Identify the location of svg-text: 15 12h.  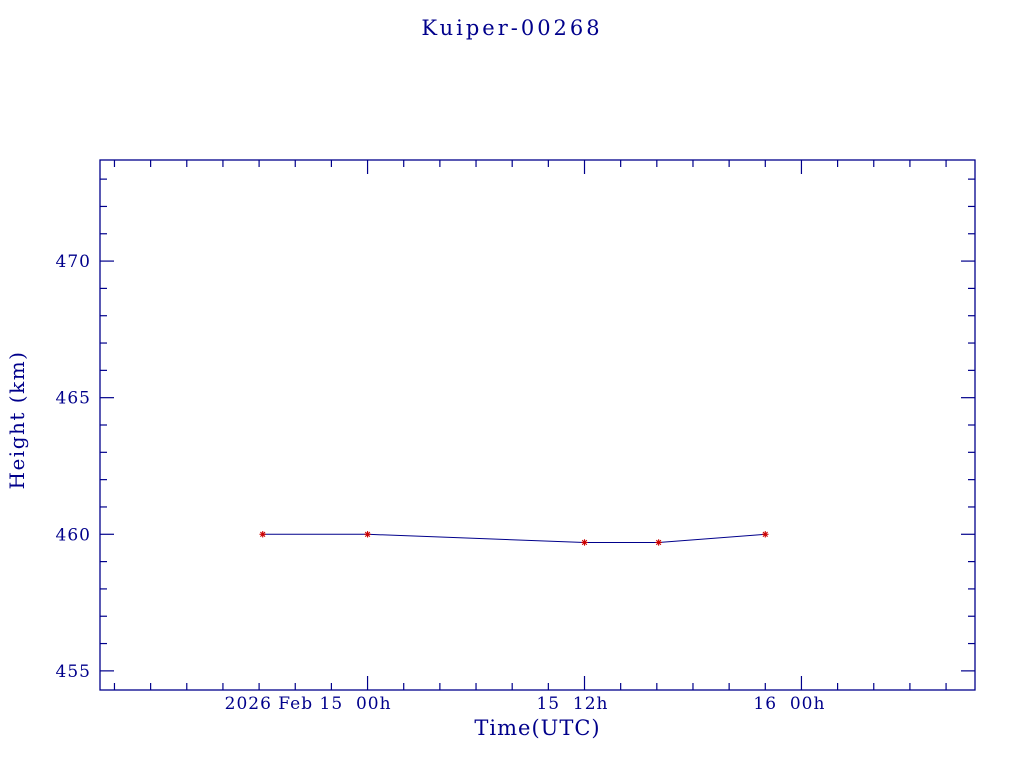
(572, 704).